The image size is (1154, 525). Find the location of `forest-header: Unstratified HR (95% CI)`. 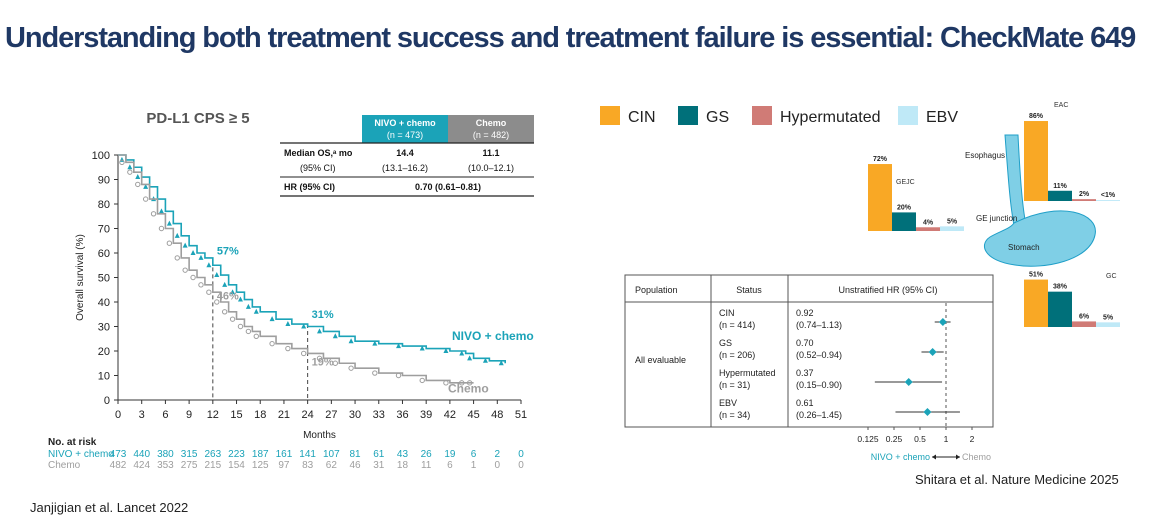

forest-header: Unstratified HR (95% CI) is located at coordinates (887, 290).